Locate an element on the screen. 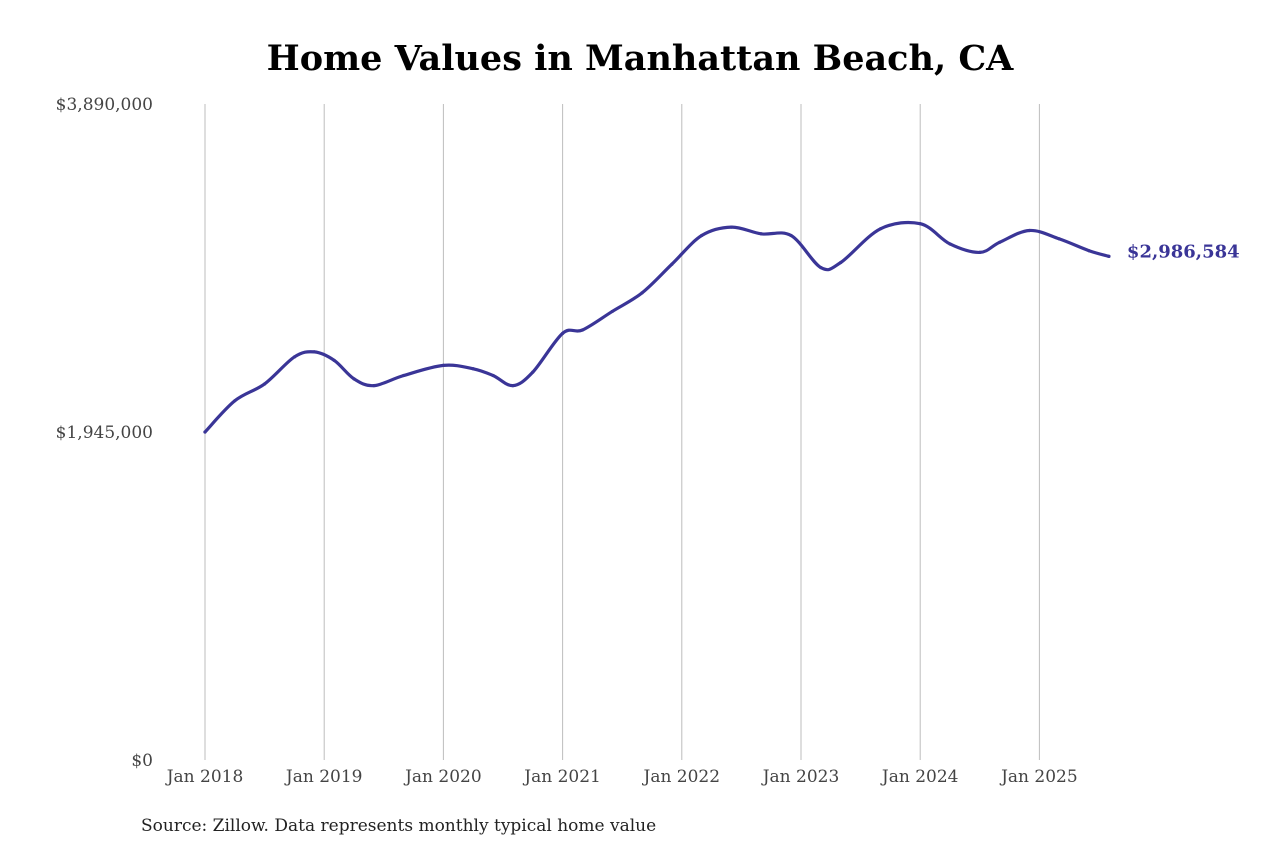 The height and width of the screenshot is (853, 1280). end-value-label: $2,986,584 is located at coordinates (1183, 251).